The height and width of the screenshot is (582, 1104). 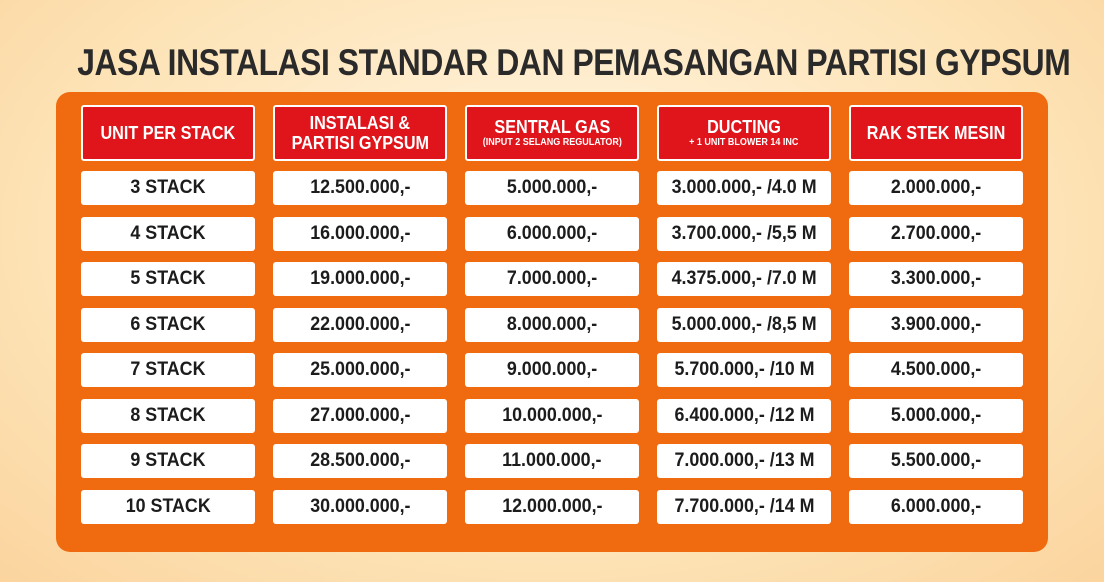 I want to click on cell-value: 11.000.000,-, so click(x=552, y=460).